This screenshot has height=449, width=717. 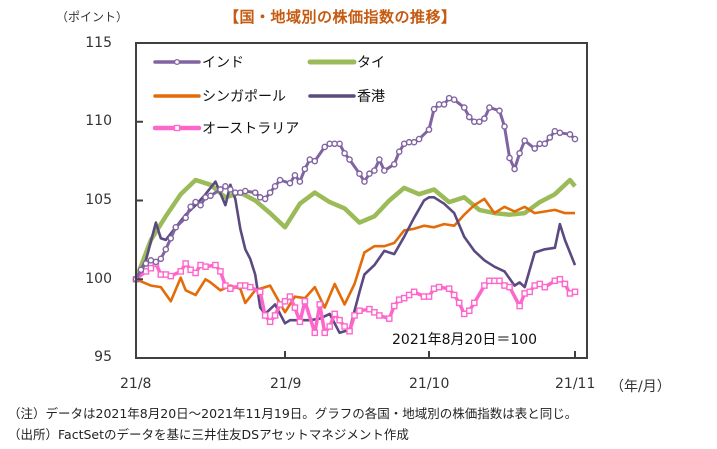 I want to click on x-tick-label-21-9: 21/9, so click(x=286, y=384).